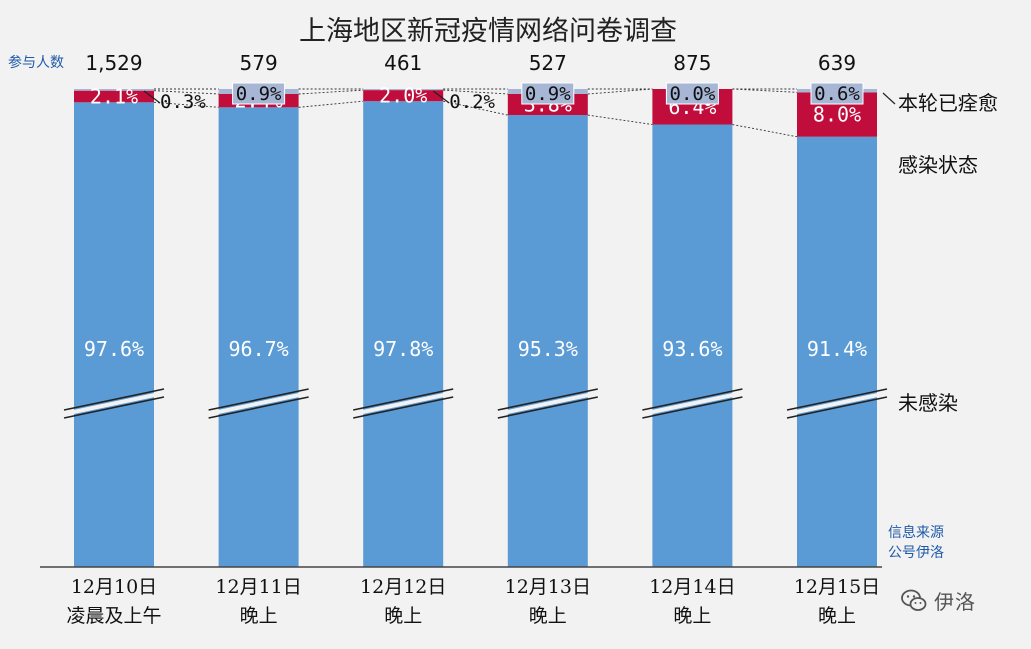  I want to click on legend-uninfected: 未感染, so click(928, 403).